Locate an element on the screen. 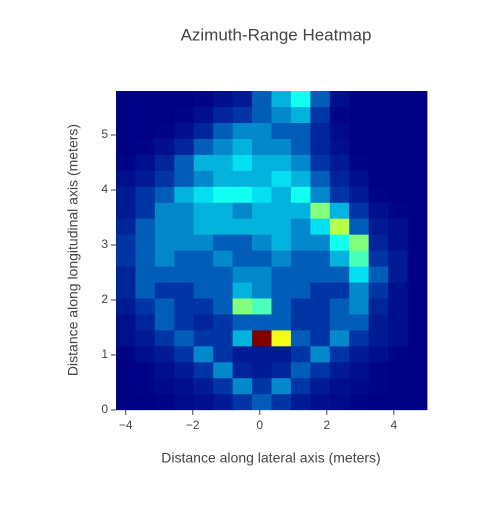 The height and width of the screenshot is (527, 501). x-tick-label: −4 is located at coordinates (126, 425).